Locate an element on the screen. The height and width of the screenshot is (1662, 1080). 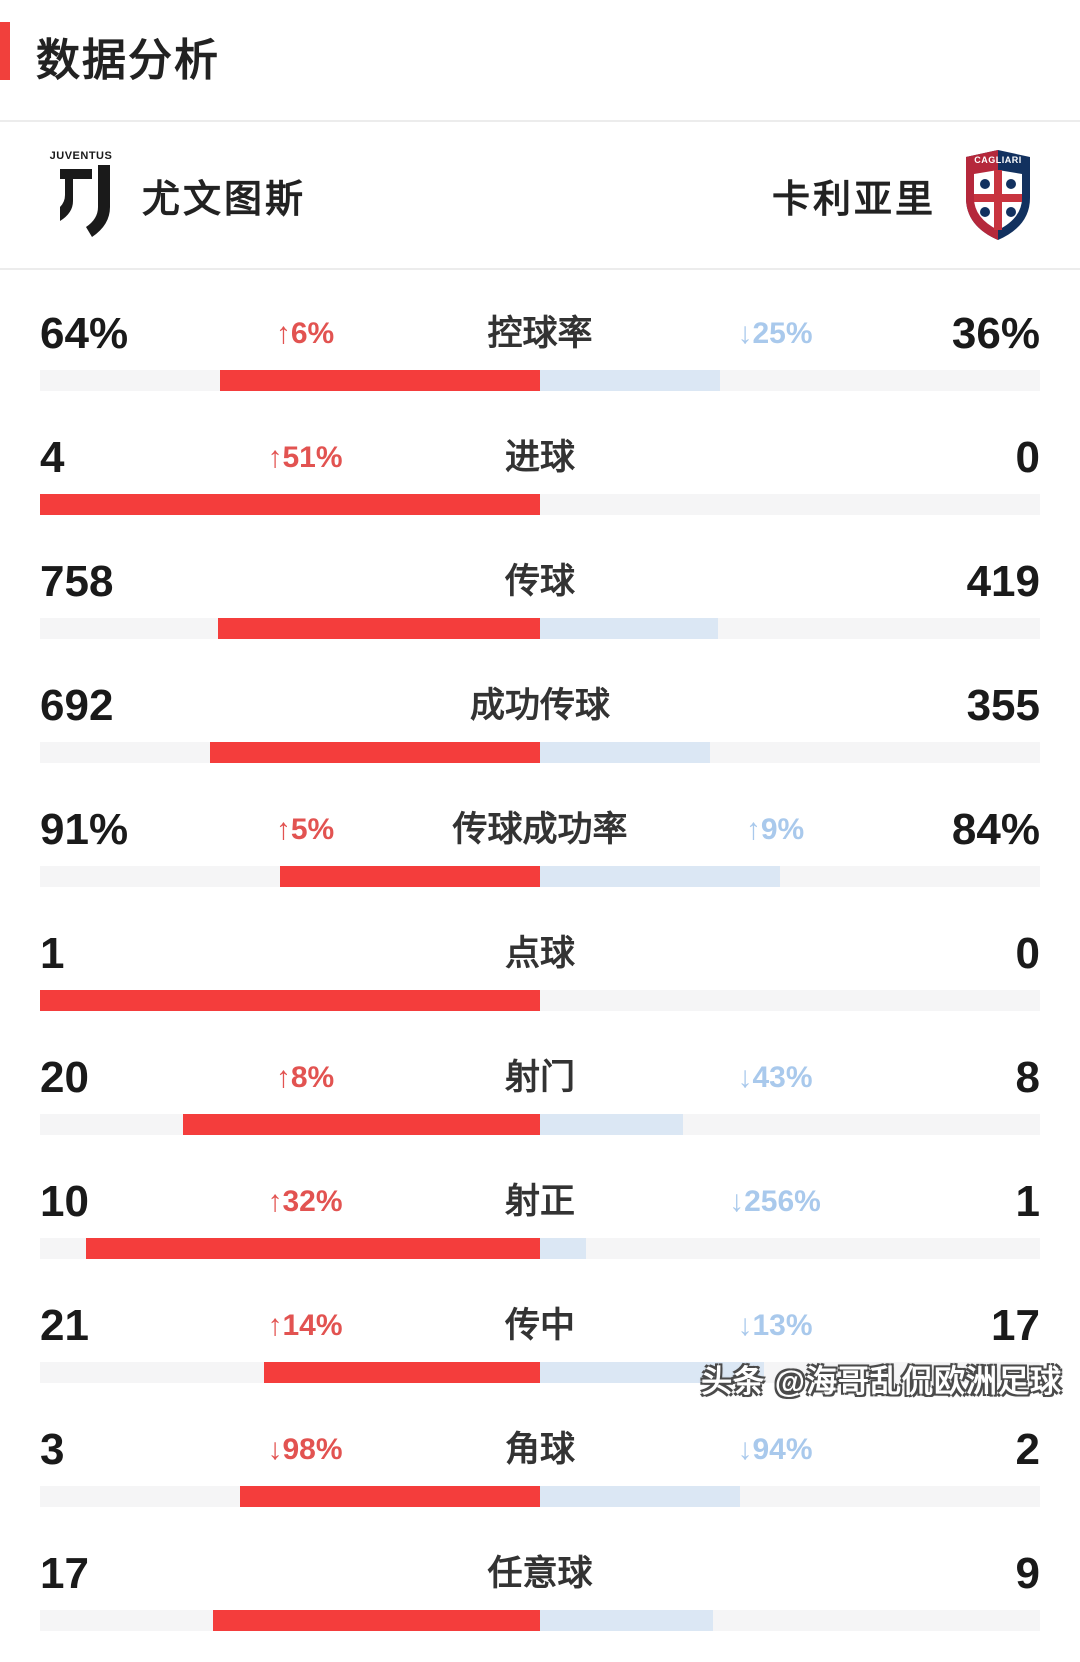
home-change: ↑14% is located at coordinates (305, 1325).